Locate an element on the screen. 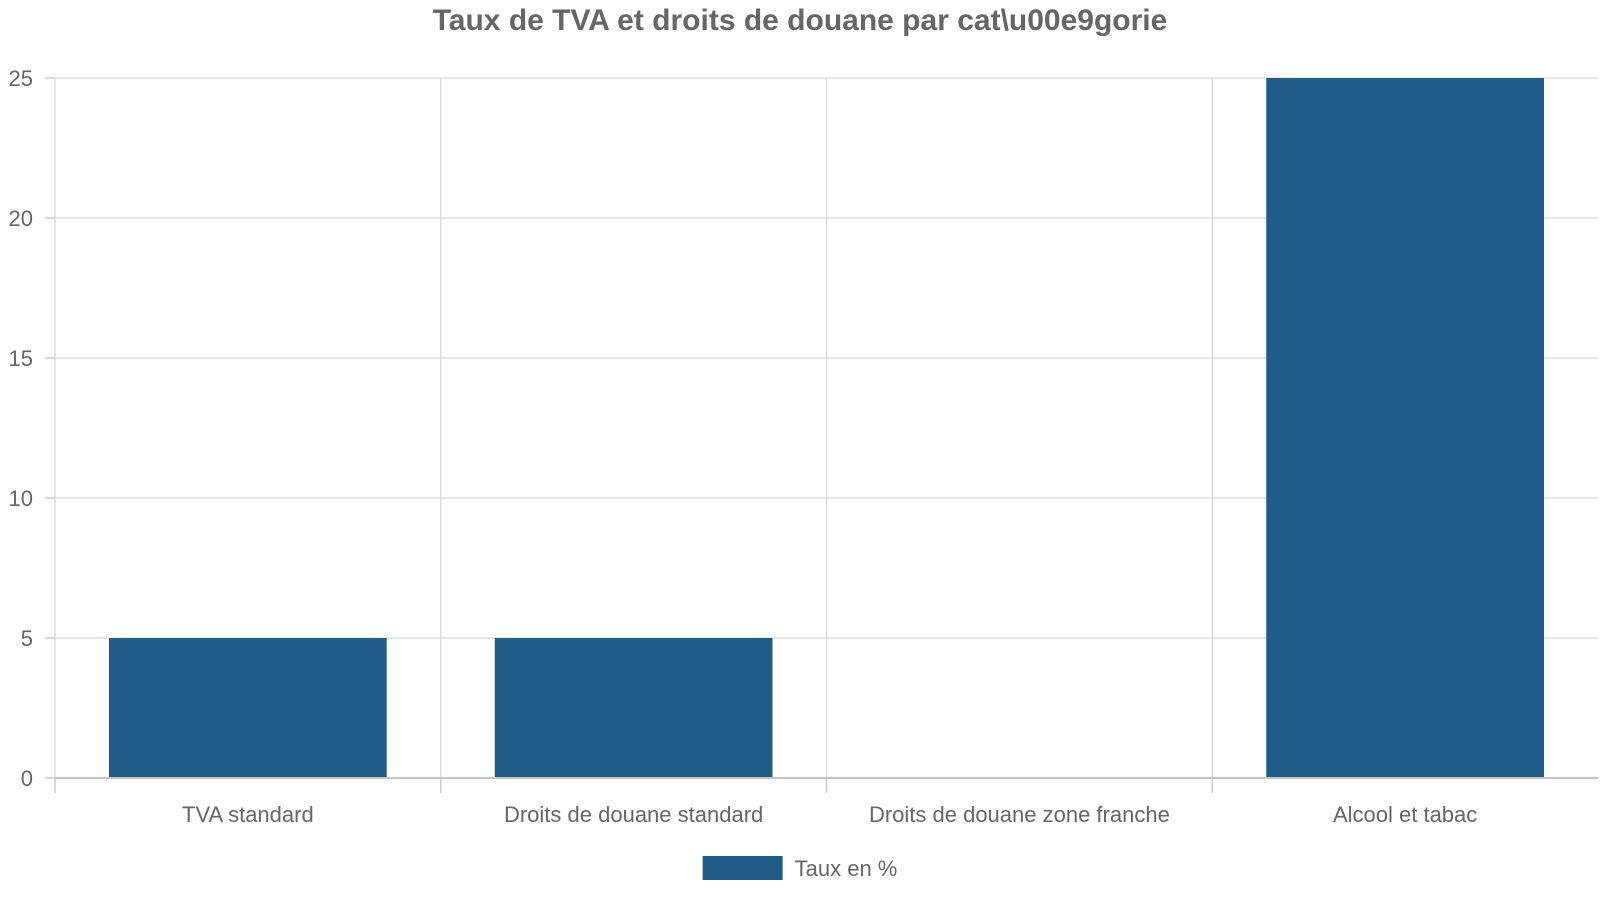  y-tick-label: 25 is located at coordinates (21, 78).